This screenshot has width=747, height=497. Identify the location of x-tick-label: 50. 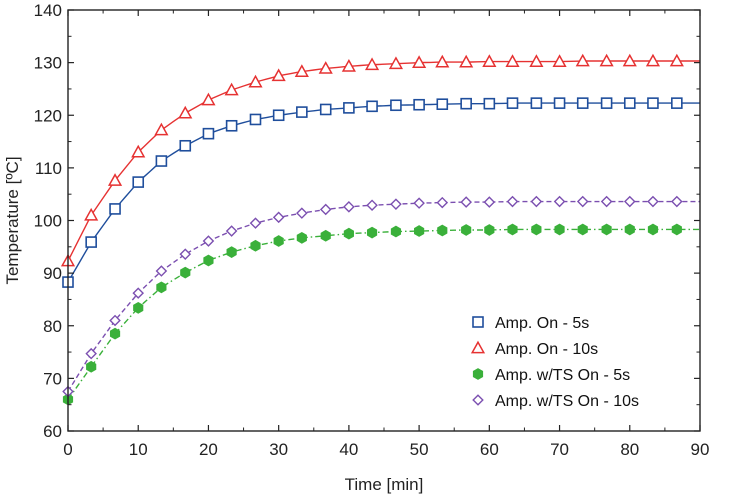
(419, 449).